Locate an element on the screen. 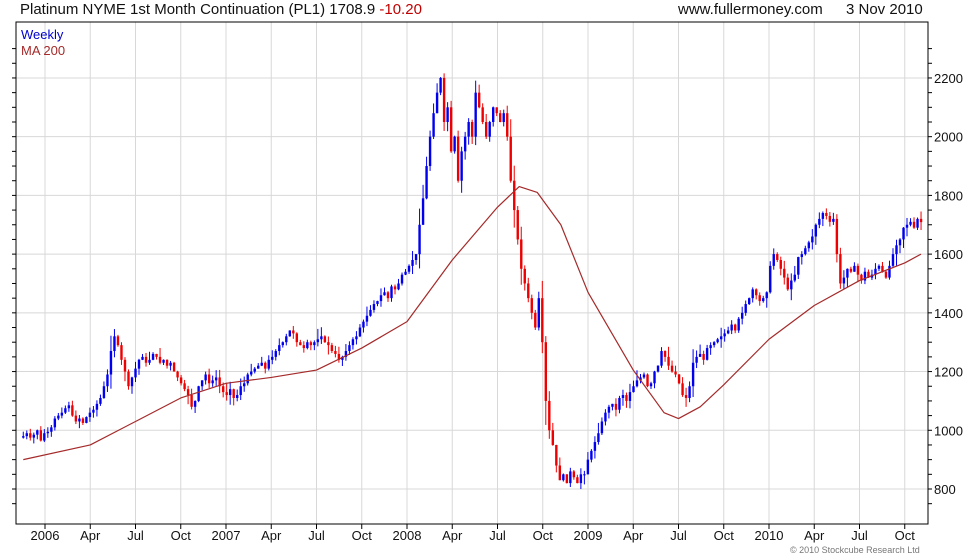 This screenshot has height=560, width=980. site-link: www.fullermoney.com is located at coordinates (750, 9).